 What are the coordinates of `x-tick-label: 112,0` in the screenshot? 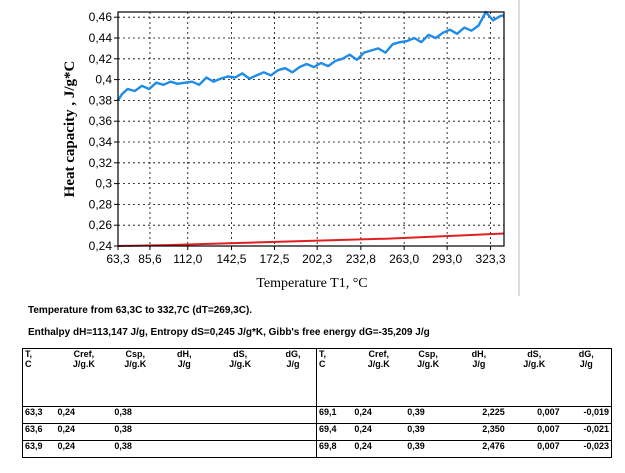 It's located at (187, 259).